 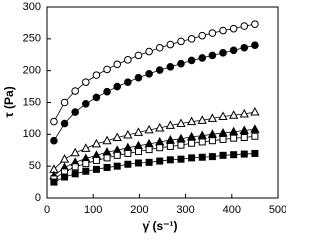 What do you see at coordinates (35, 166) in the screenshot?
I see `y-tick-label: 50` at bounding box center [35, 166].